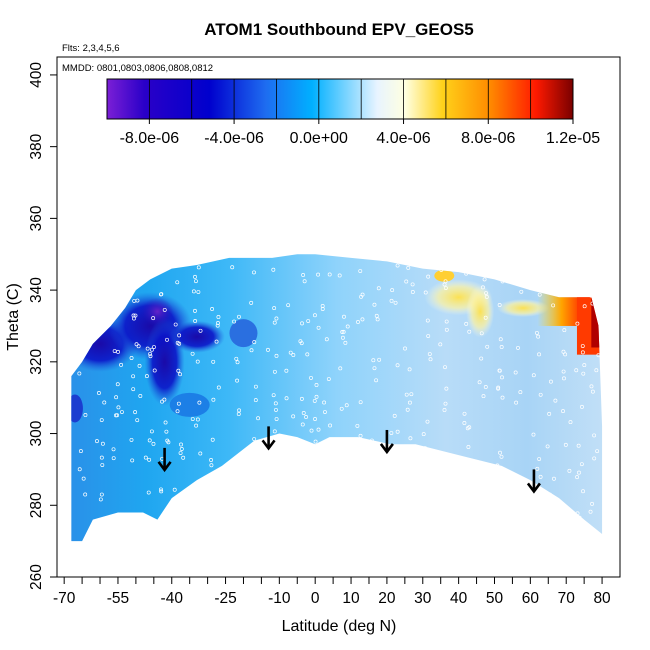 This screenshot has height=650, width=650. What do you see at coordinates (243, 333) in the screenshot?
I see `negative-pv-patch` at bounding box center [243, 333].